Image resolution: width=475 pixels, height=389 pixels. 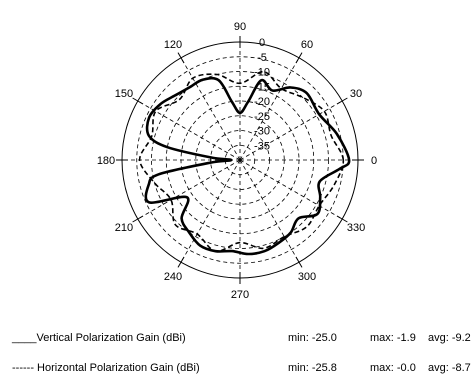 I want to click on angle-tick-label: 180, so click(x=106, y=161).